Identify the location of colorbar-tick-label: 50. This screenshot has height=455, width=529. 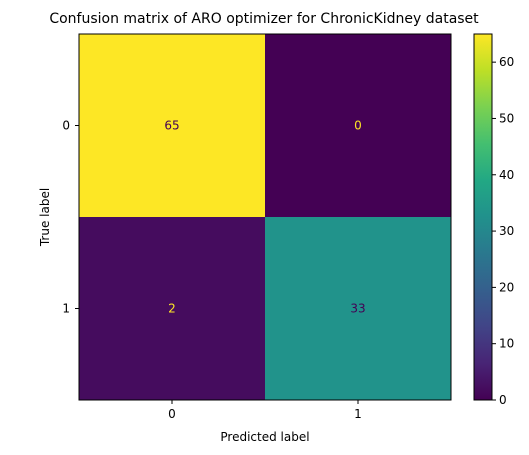
(506, 118).